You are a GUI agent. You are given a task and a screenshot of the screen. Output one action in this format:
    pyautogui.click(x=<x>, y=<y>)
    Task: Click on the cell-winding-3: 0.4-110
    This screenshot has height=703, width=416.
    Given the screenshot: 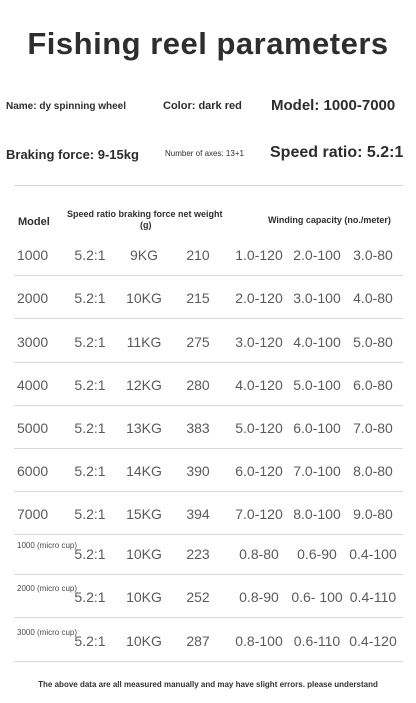 What is the action you would take?
    pyautogui.click(x=373, y=597)
    